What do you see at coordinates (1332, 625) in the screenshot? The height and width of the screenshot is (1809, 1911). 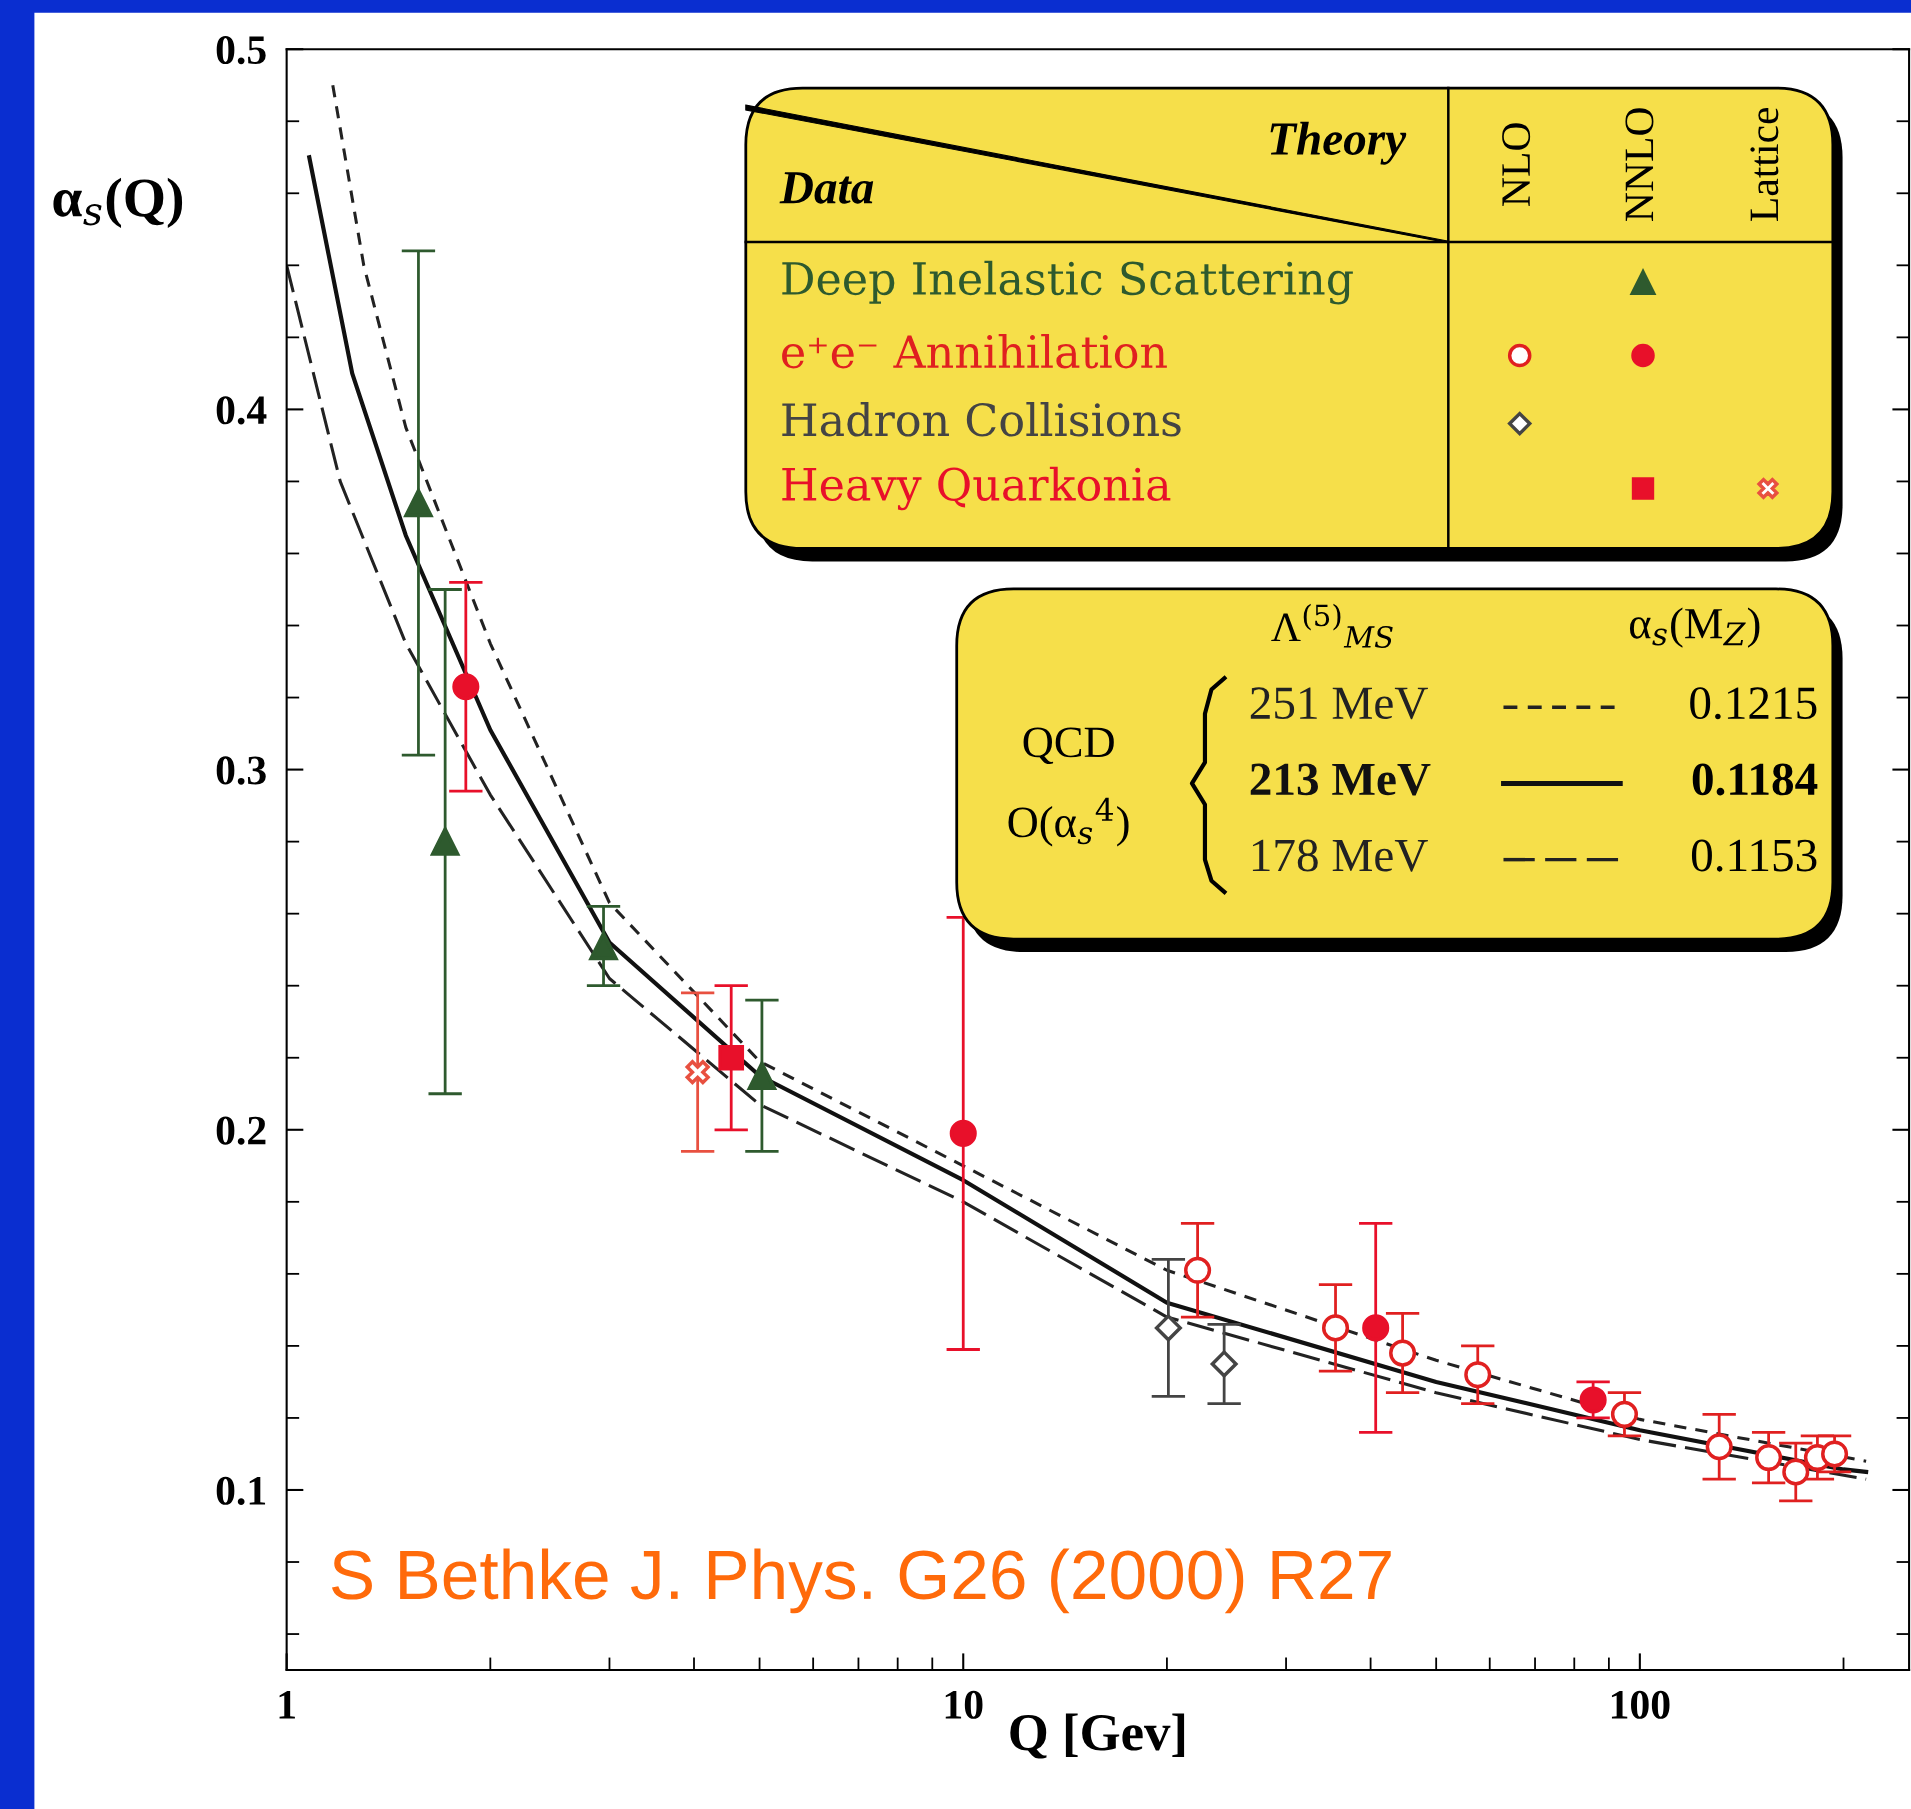 I see `annotation: Λ$^{(5)}$$_{MS}$` at bounding box center [1332, 625].